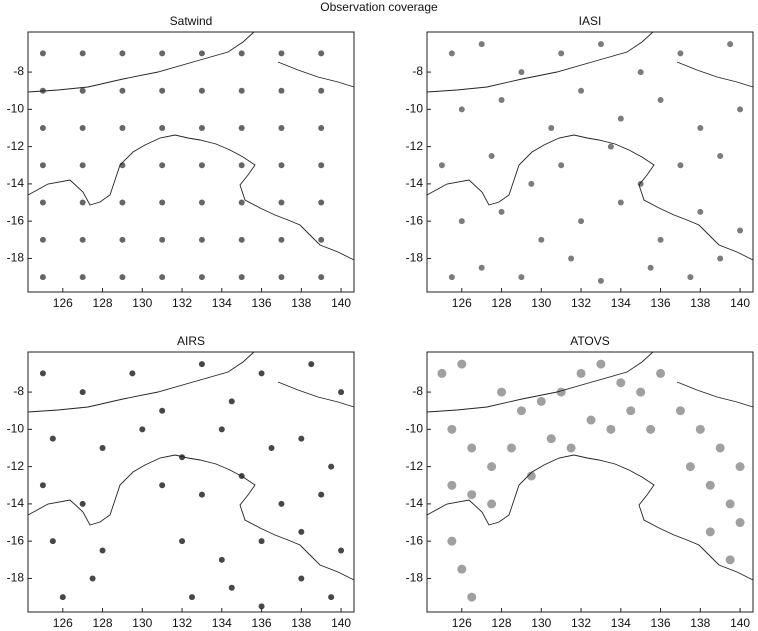  What do you see at coordinates (379, 7) in the screenshot?
I see `figure-title: Observation coverage` at bounding box center [379, 7].